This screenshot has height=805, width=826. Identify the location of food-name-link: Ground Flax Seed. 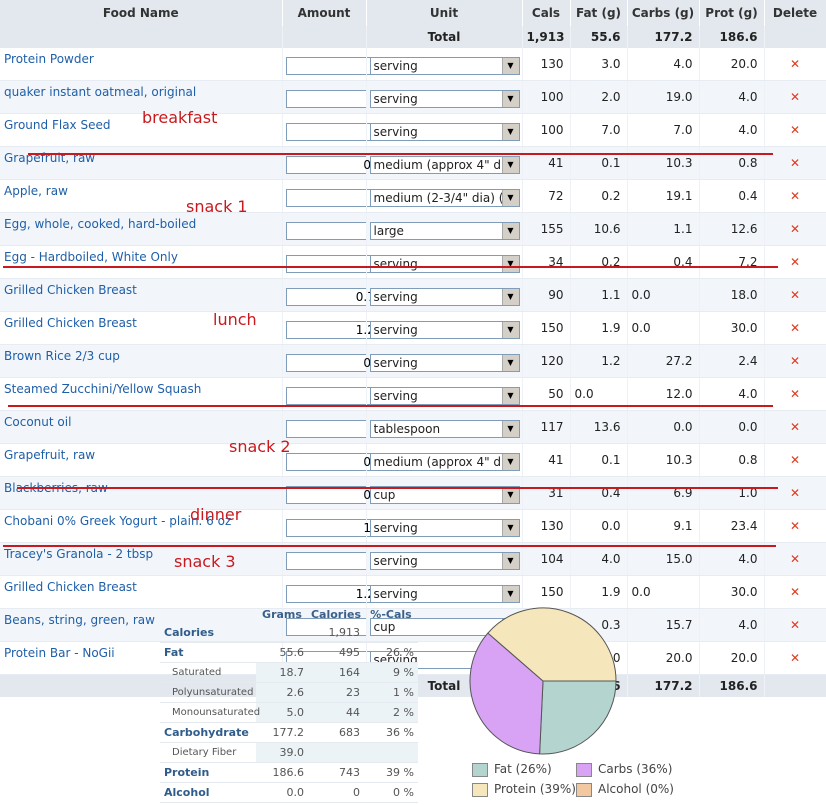
(141, 130).